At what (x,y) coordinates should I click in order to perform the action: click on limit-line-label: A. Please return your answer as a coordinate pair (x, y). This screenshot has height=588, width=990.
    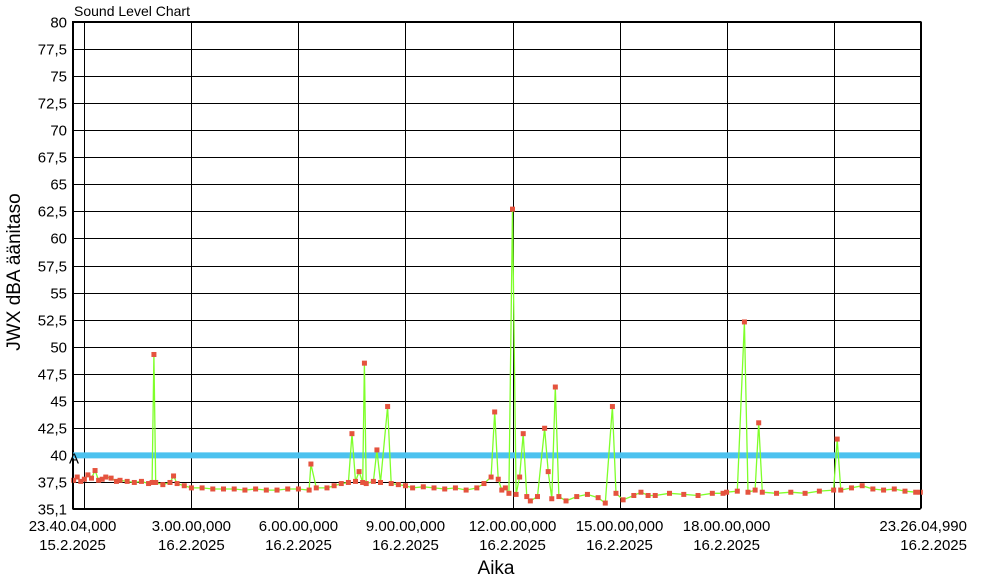
    Looking at the image, I should click on (74, 458).